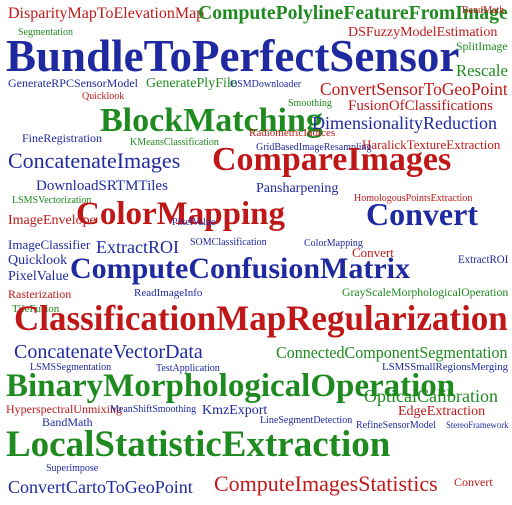 The width and height of the screenshot is (512, 505). I want to click on word: ConcatenateVectorData, so click(108, 352).